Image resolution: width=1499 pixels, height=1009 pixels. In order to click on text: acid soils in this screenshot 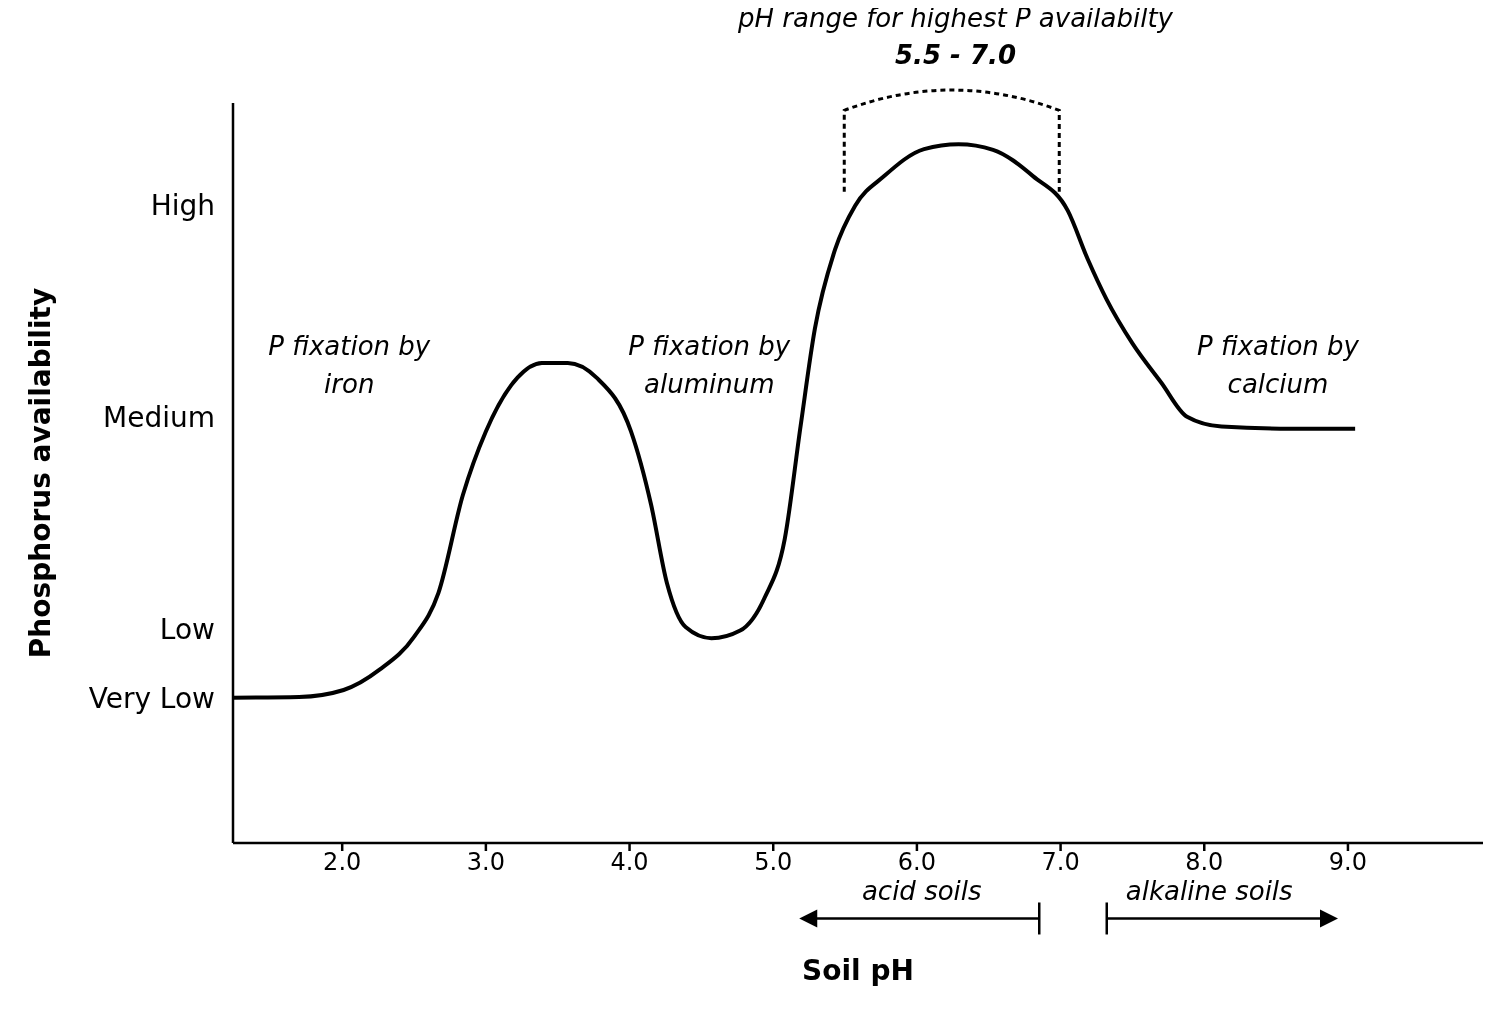, I will do `click(921, 890)`.